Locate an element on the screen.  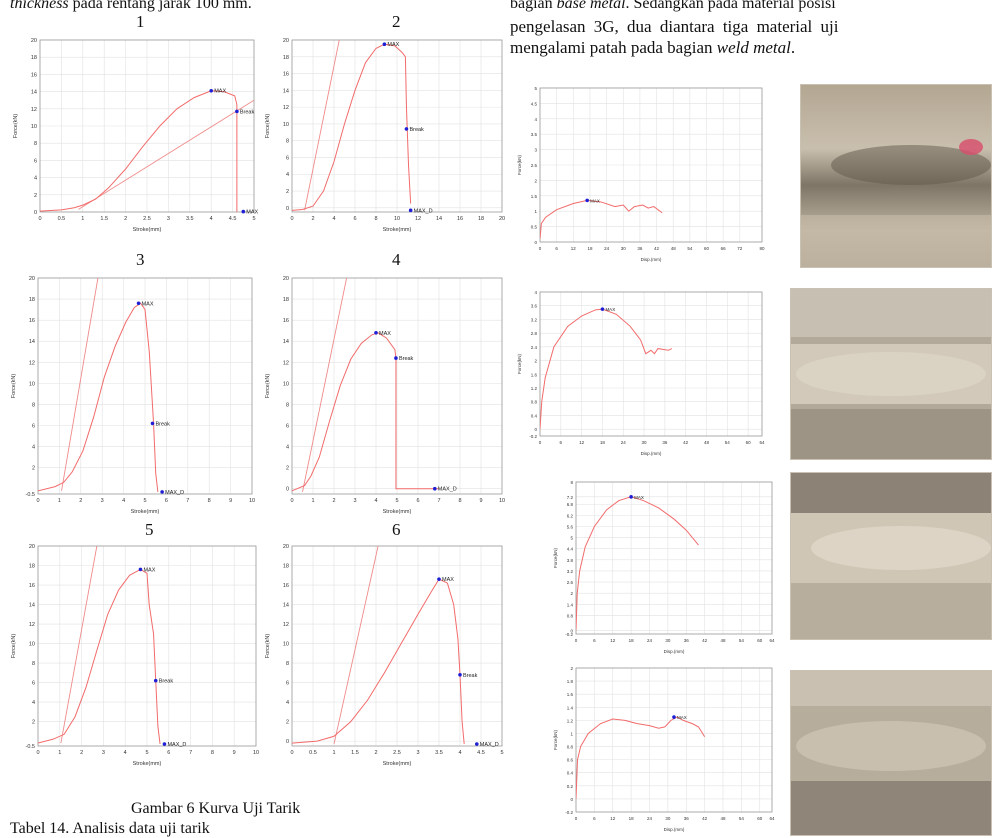
right-para3-italic: weld metal is located at coordinates (753, 47).